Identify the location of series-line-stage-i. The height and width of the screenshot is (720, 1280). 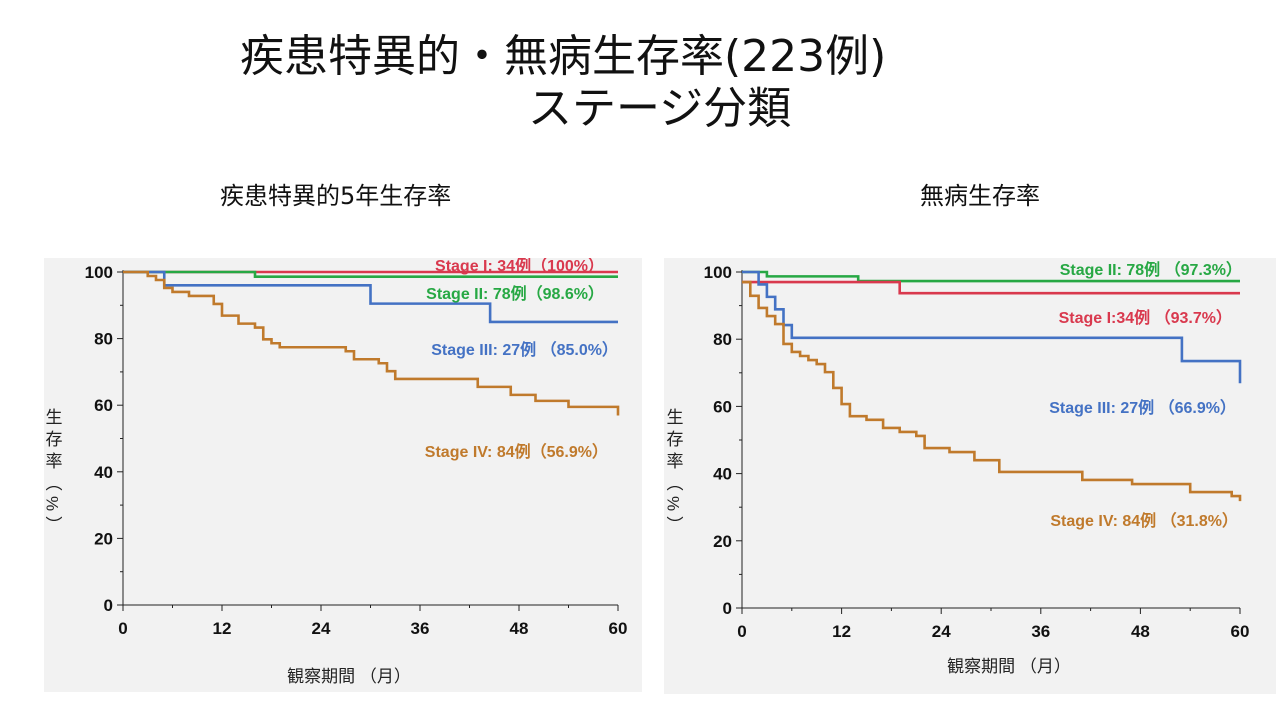
(991, 287).